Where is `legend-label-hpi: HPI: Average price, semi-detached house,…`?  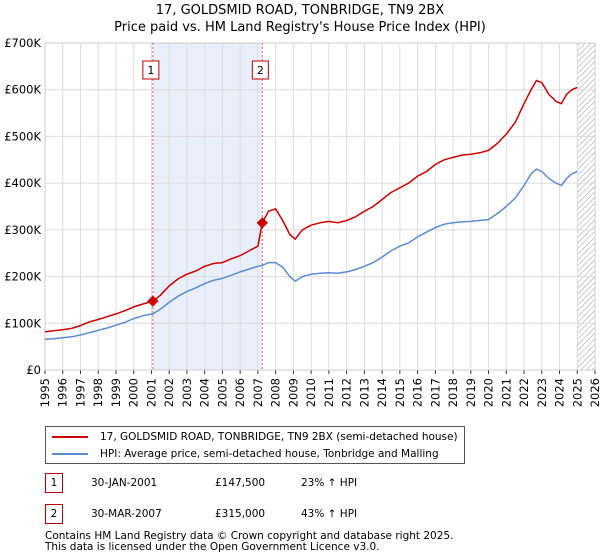
legend-label-hpi: HPI: Average price, semi-detached house,… is located at coordinates (269, 454).